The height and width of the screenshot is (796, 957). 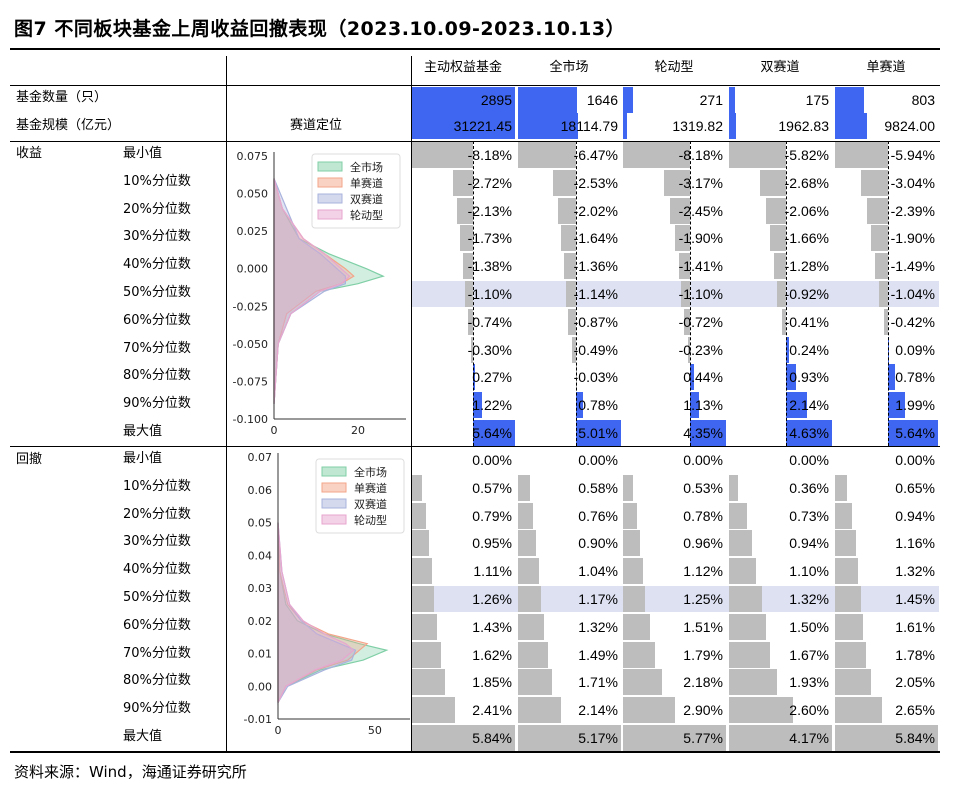 I want to click on return-value: -1.04%, so click(x=912, y=294).